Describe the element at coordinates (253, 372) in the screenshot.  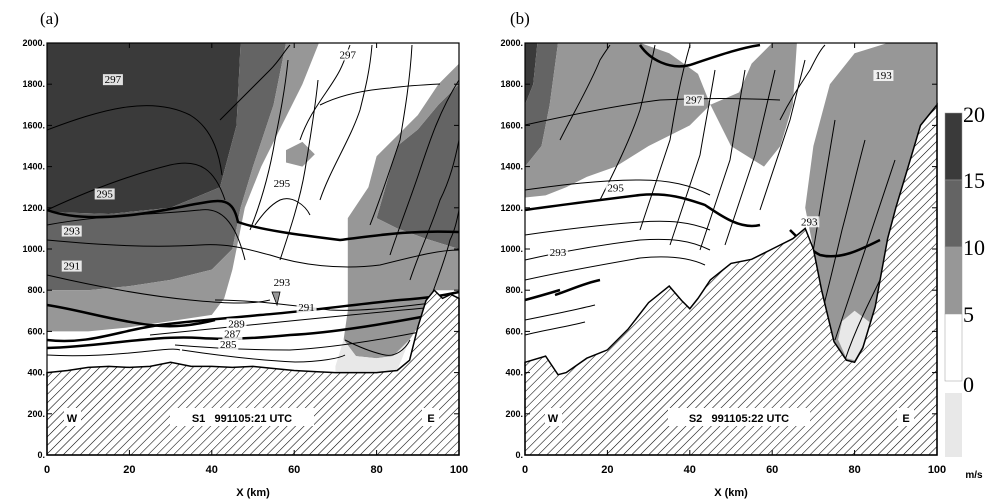
I see `panel-a-terrain` at that location.